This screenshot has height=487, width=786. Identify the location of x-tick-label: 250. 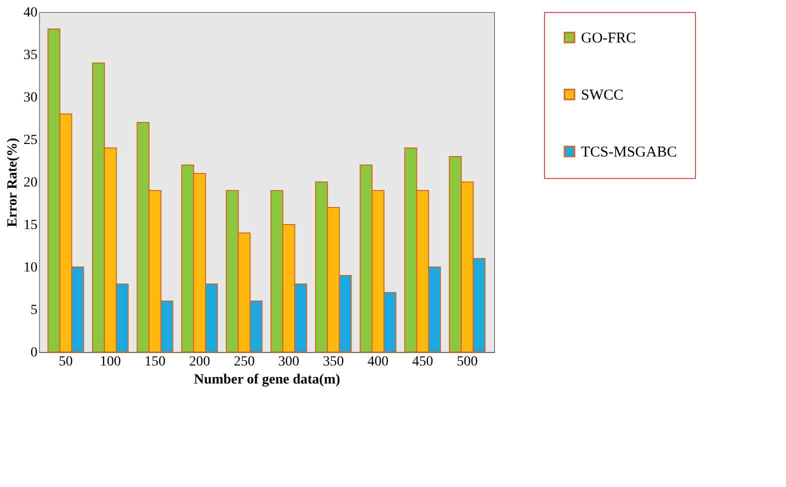
(244, 362).